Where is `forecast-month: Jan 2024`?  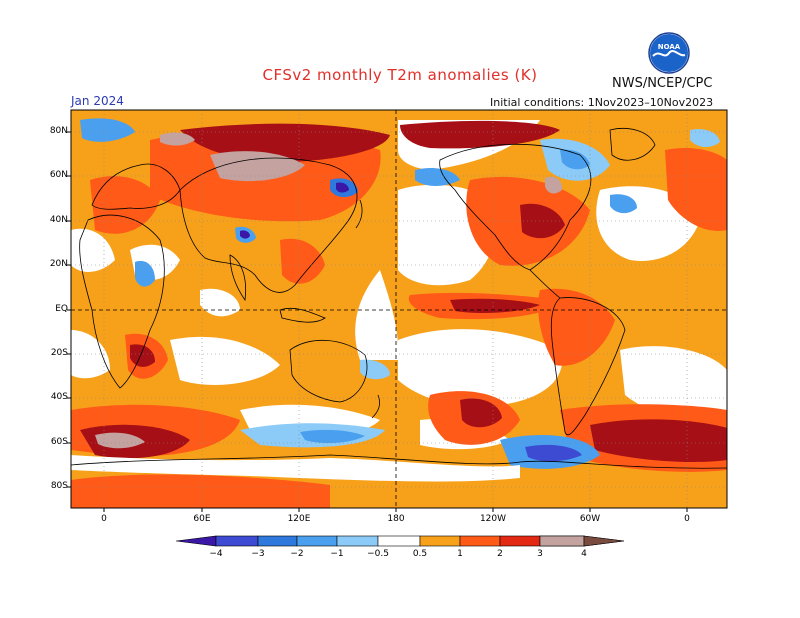 forecast-month: Jan 2024 is located at coordinates (97, 101).